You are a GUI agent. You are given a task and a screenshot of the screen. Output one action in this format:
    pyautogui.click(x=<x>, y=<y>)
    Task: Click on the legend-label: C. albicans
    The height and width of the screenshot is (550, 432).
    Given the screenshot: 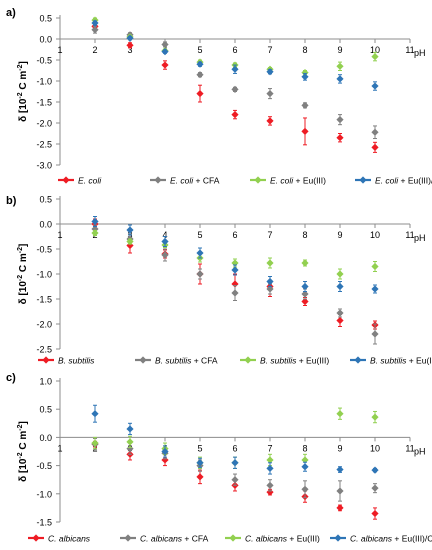 What is the action you would take?
    pyautogui.click(x=69, y=538)
    